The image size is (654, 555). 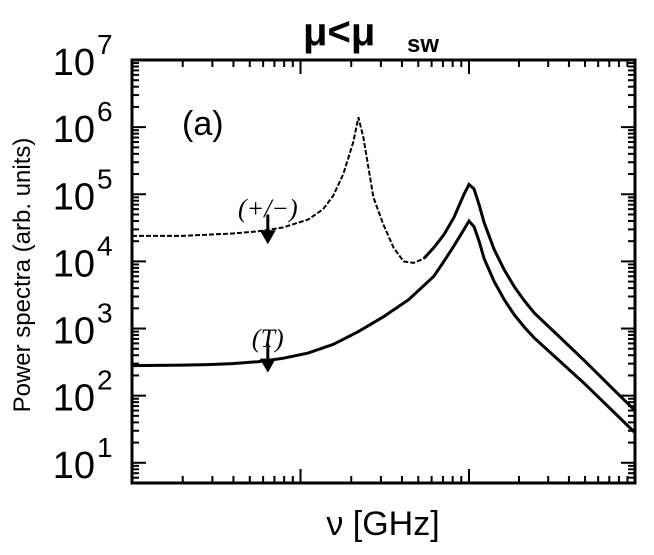 What do you see at coordinates (382, 524) in the screenshot?
I see `x-axis-label: ν [GHz]` at bounding box center [382, 524].